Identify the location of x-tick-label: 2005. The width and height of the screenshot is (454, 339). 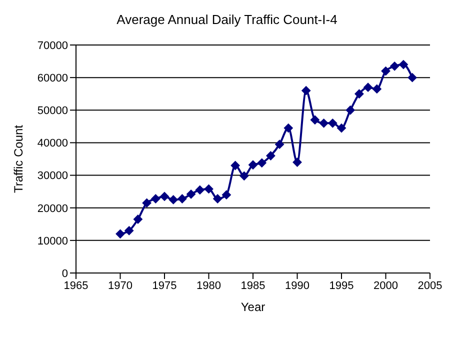
(430, 286).